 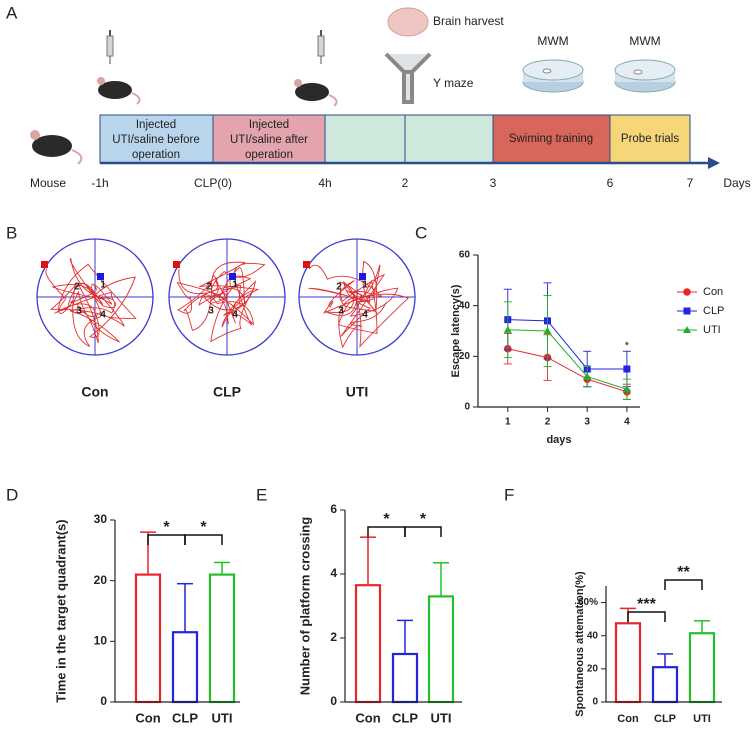 I want to click on panel-label: E, so click(x=261, y=494).